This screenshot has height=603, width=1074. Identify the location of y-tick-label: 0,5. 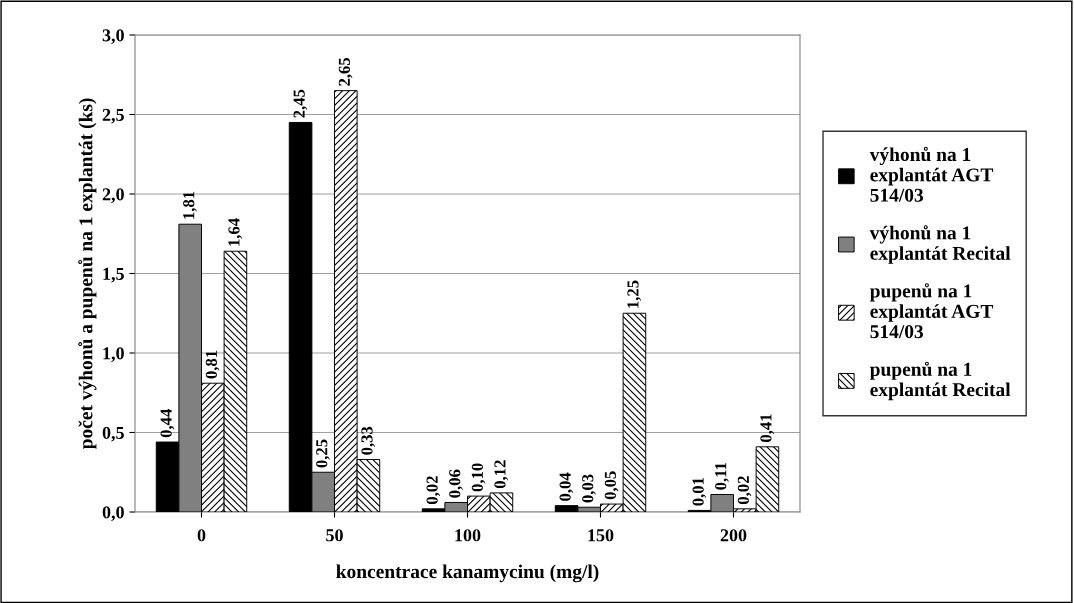
(113, 434).